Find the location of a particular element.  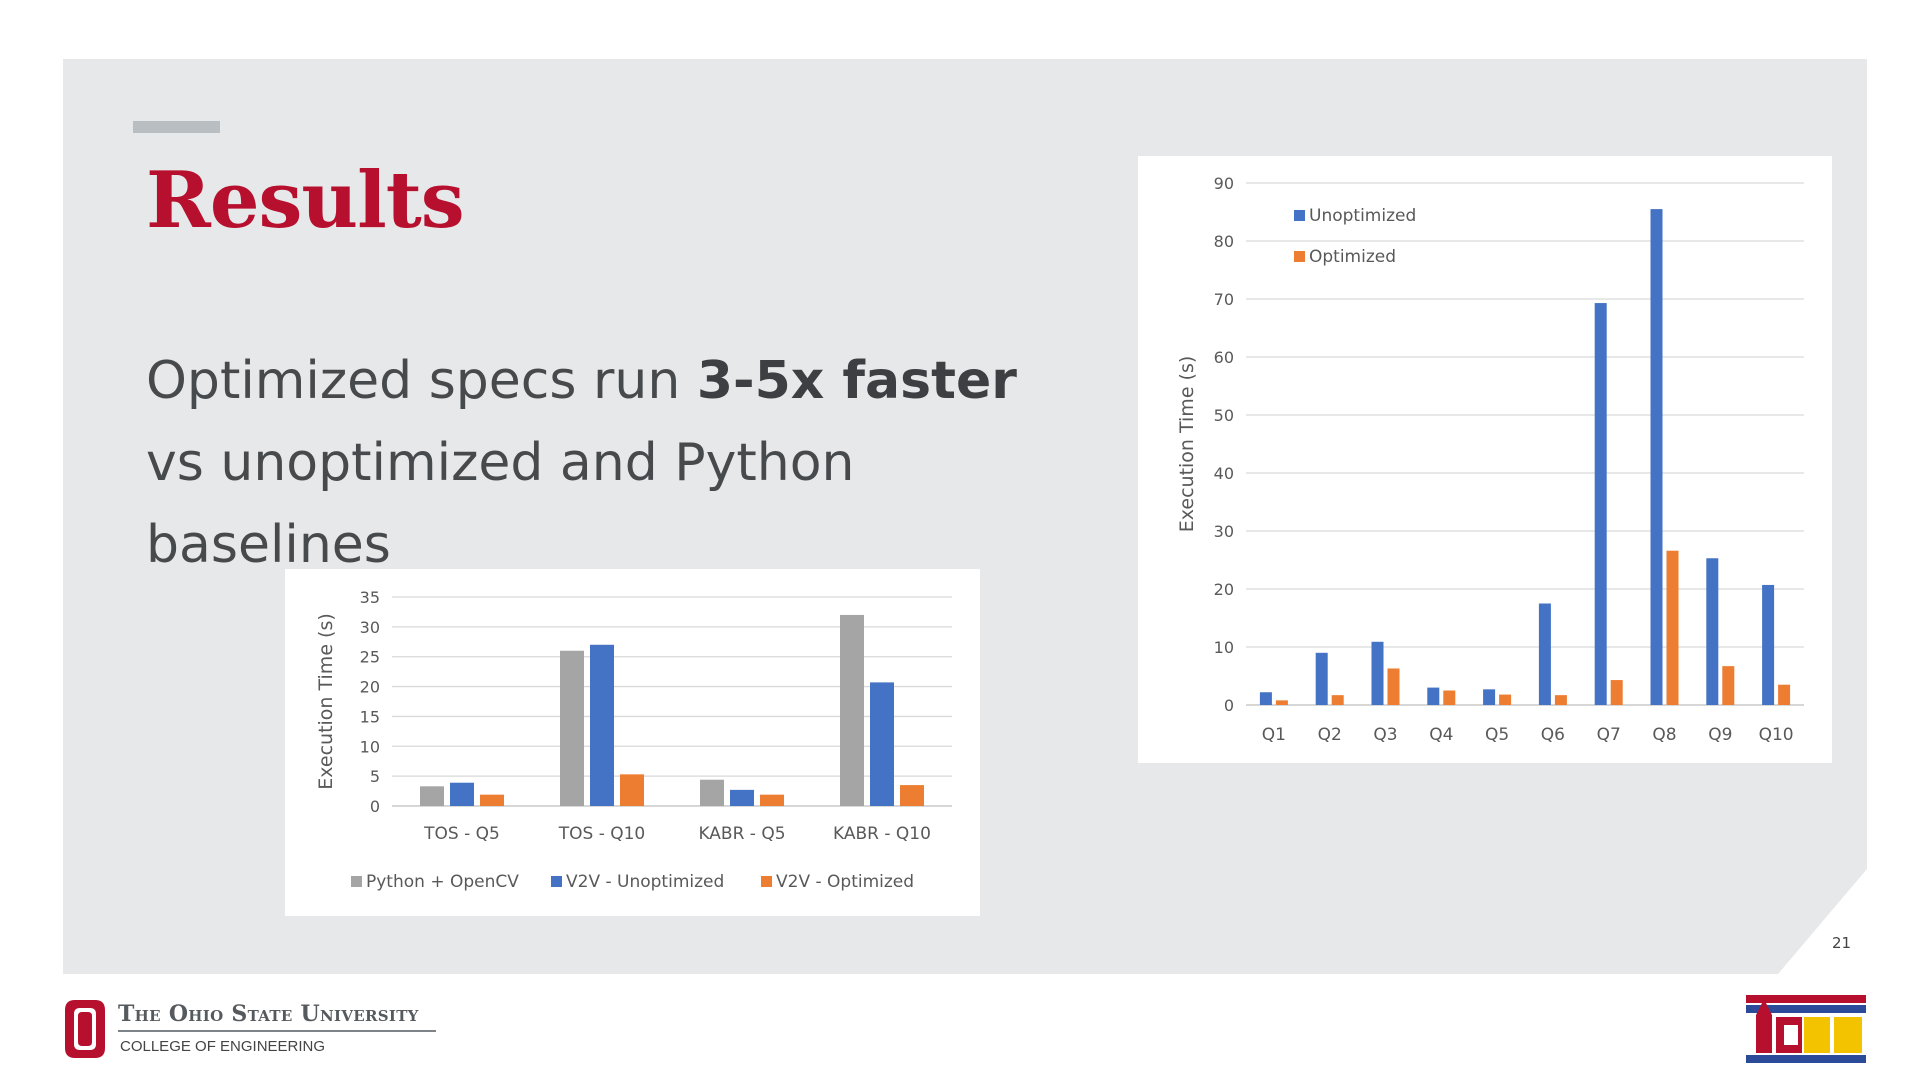

legend-label: Unoptimized is located at coordinates (1362, 216).